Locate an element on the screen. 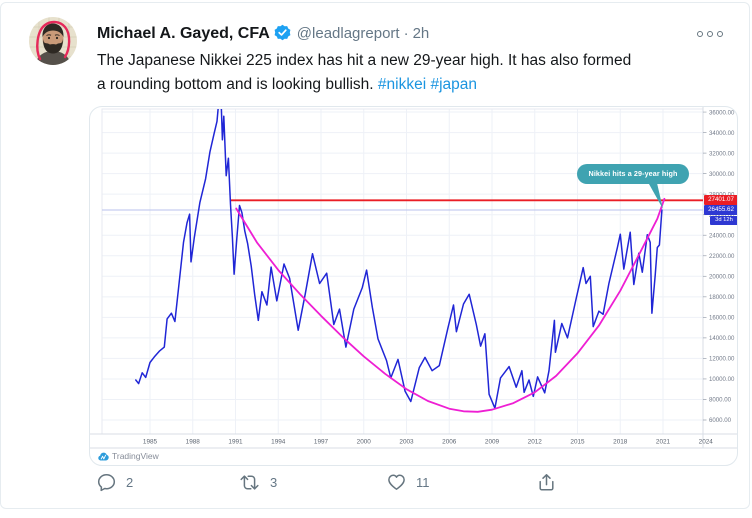 The height and width of the screenshot is (518, 752). heart-icon is located at coordinates (396, 482).